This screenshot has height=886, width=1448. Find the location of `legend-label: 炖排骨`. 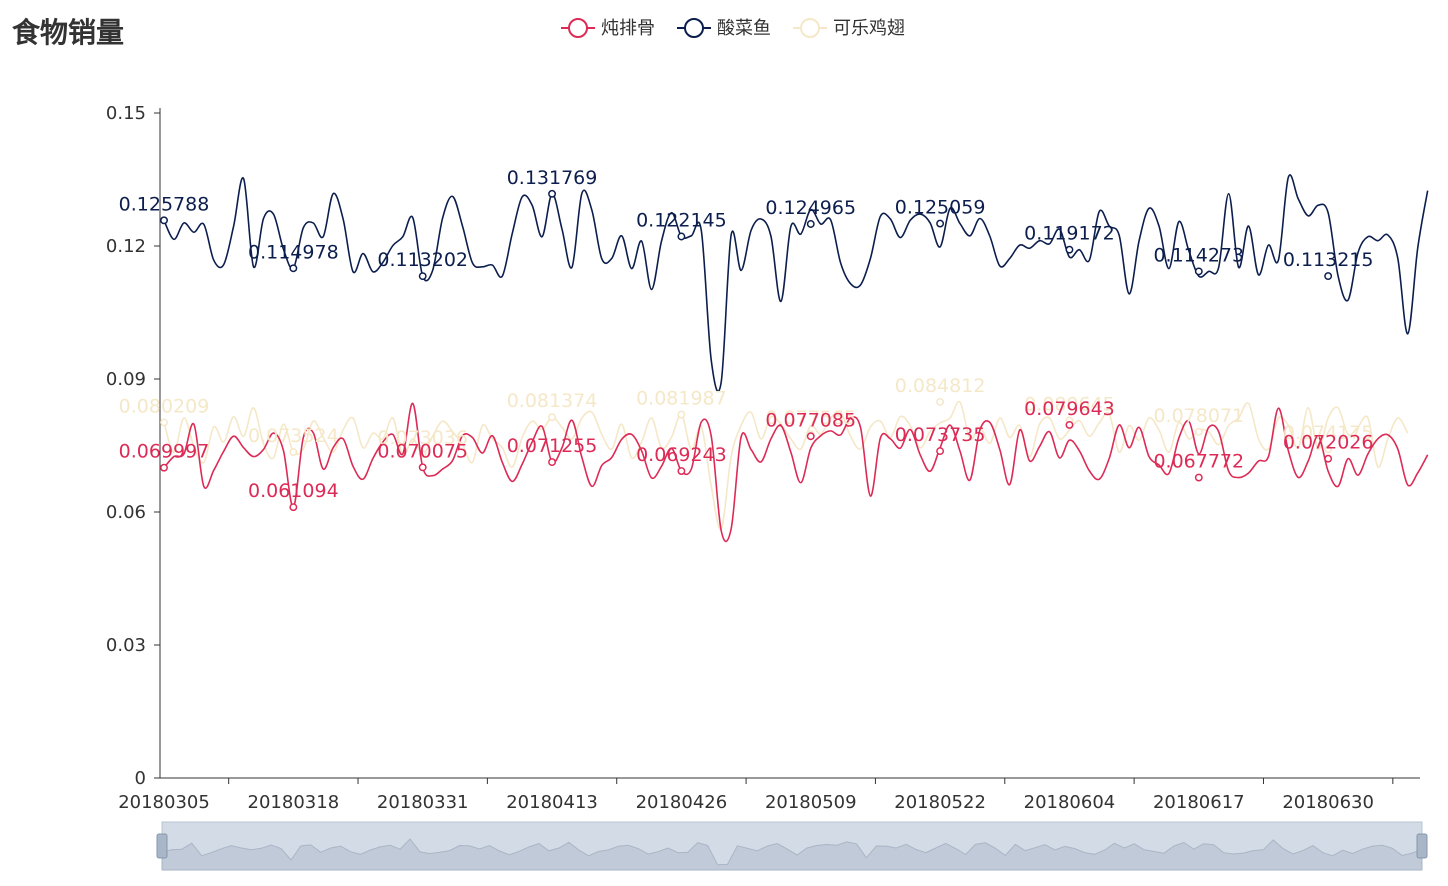

legend-label: 炖排骨 is located at coordinates (628, 28).